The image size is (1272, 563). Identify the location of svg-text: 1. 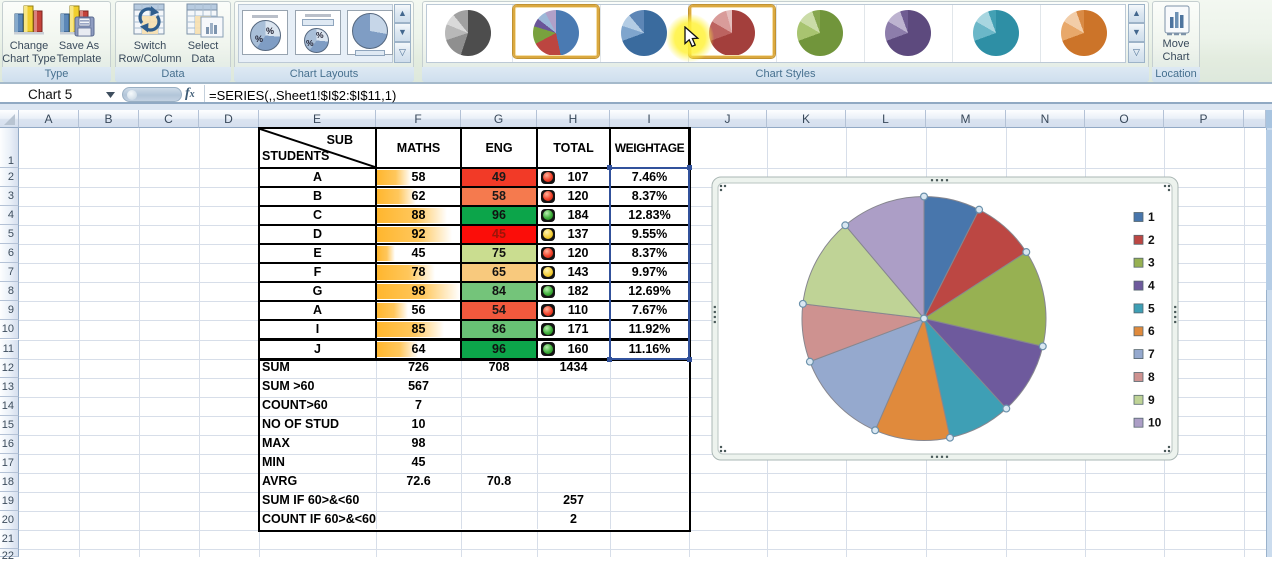
(1151, 217).